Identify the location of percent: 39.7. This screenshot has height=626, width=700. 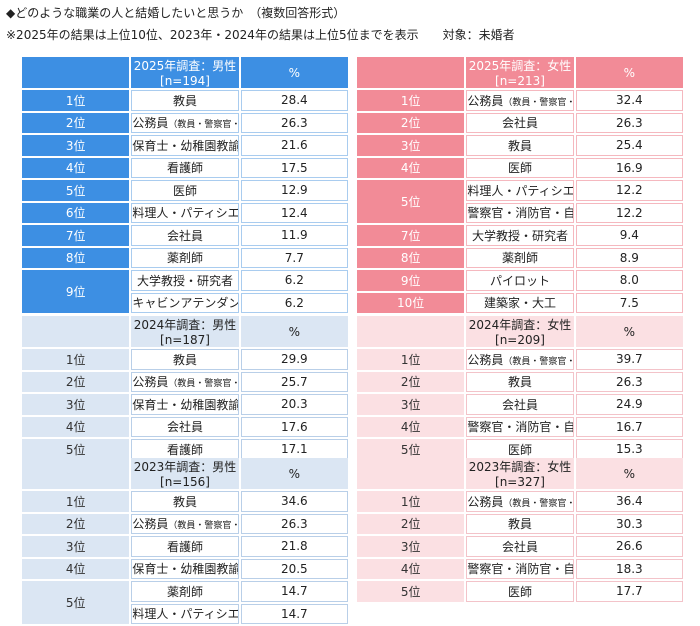
(629, 359).